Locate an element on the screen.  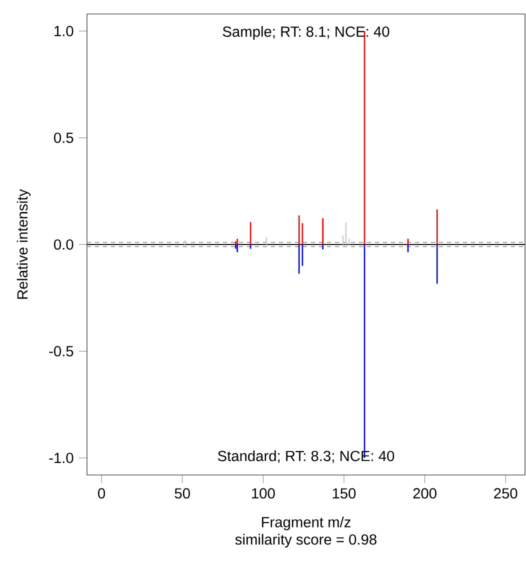
x-tick-label: 200 is located at coordinates (424, 493).